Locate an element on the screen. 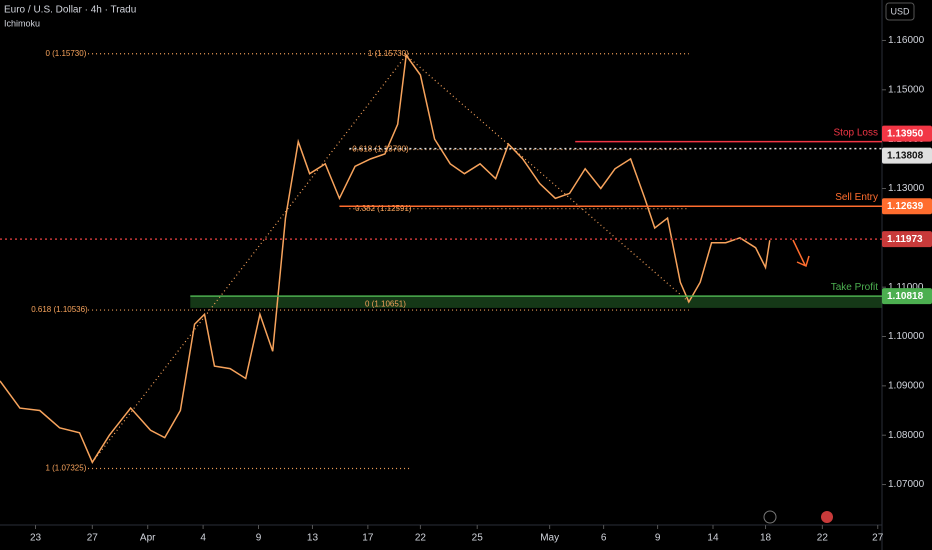 This screenshot has width=932, height=550. y-tick-label: 1.11000 is located at coordinates (906, 287).